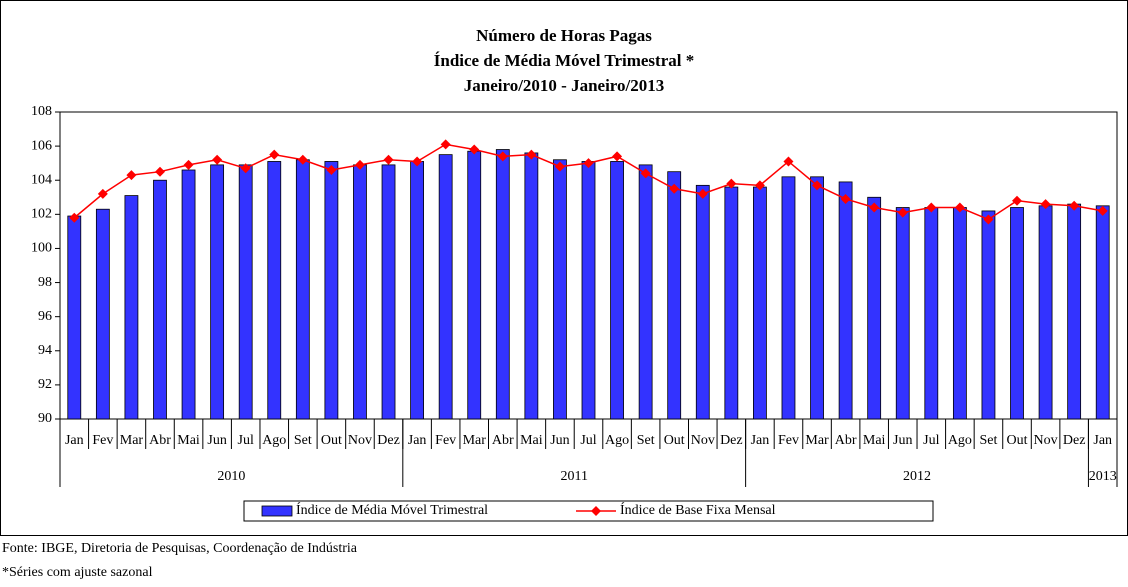 The width and height of the screenshot is (1128, 587). Describe the element at coordinates (573, 476) in the screenshot. I see `group-label: 2011` at that location.